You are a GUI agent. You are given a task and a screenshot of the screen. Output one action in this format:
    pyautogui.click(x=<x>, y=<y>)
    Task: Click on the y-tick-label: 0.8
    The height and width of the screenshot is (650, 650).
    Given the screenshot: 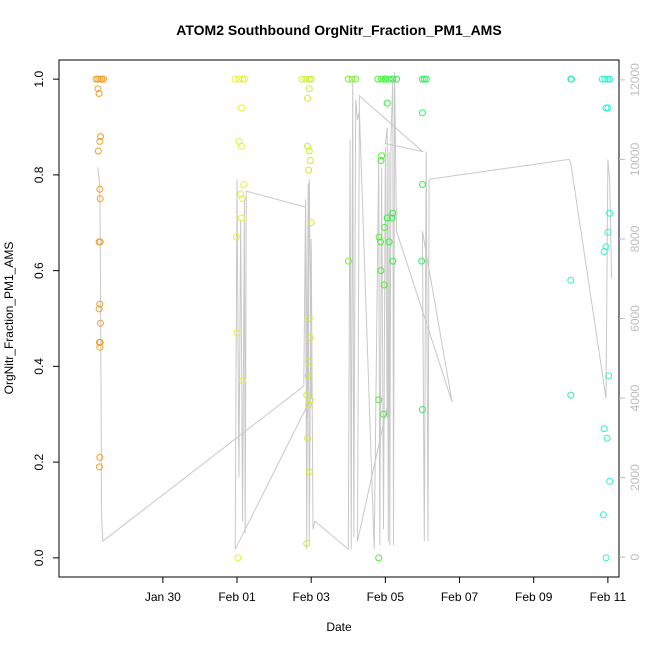 What is the action you would take?
    pyautogui.click(x=39, y=174)
    